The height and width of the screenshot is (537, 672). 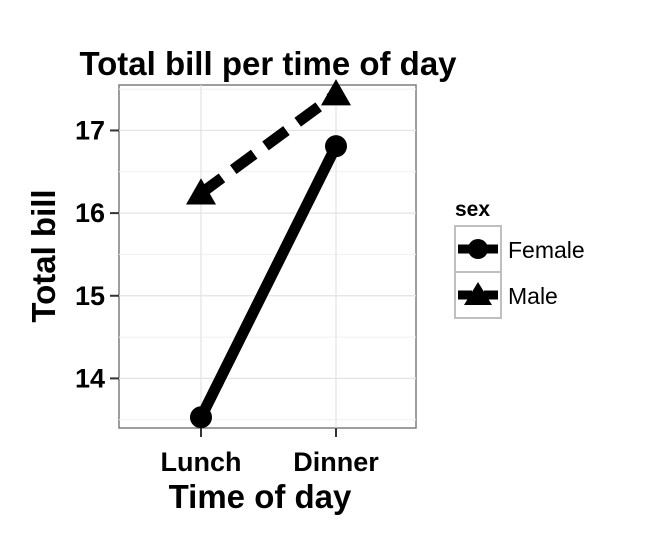 I want to click on point-female-lunch, so click(x=201, y=417).